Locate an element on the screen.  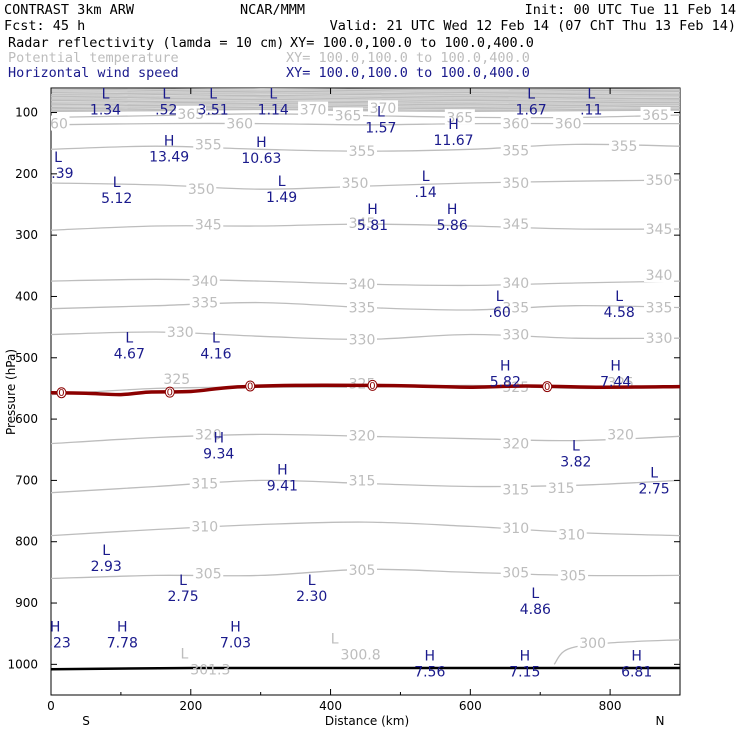
theta-label-340: 340 is located at coordinates (362, 285).